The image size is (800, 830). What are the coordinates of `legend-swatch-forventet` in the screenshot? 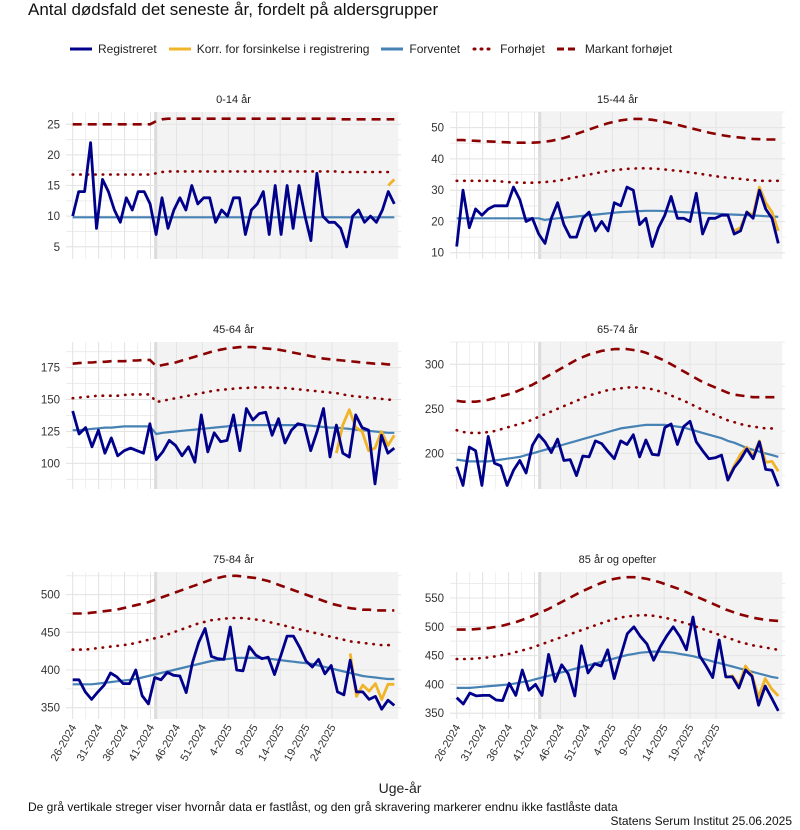 It's located at (392, 49).